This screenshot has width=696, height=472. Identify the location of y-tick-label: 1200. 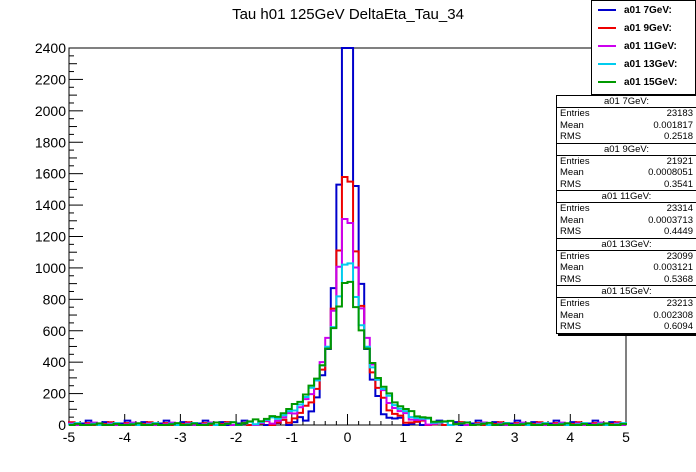
(50, 237).